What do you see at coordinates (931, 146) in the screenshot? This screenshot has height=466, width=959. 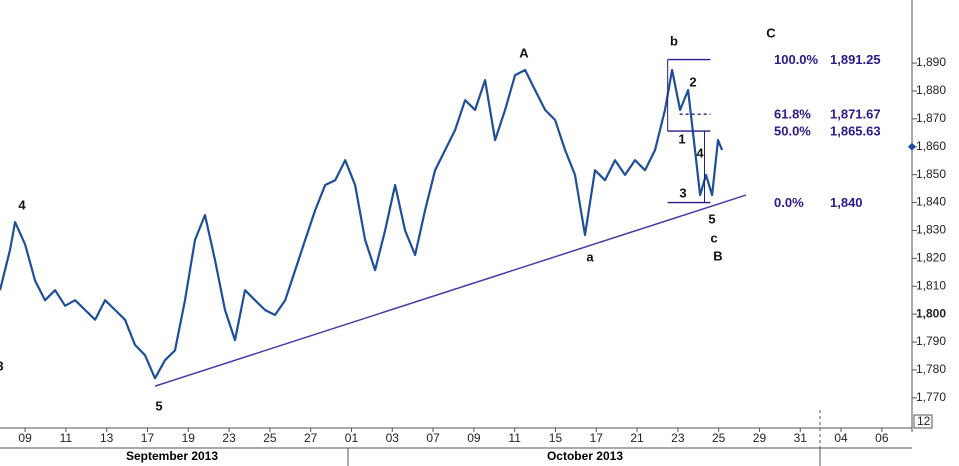 I see `y-tick-label: 1,860` at bounding box center [931, 146].